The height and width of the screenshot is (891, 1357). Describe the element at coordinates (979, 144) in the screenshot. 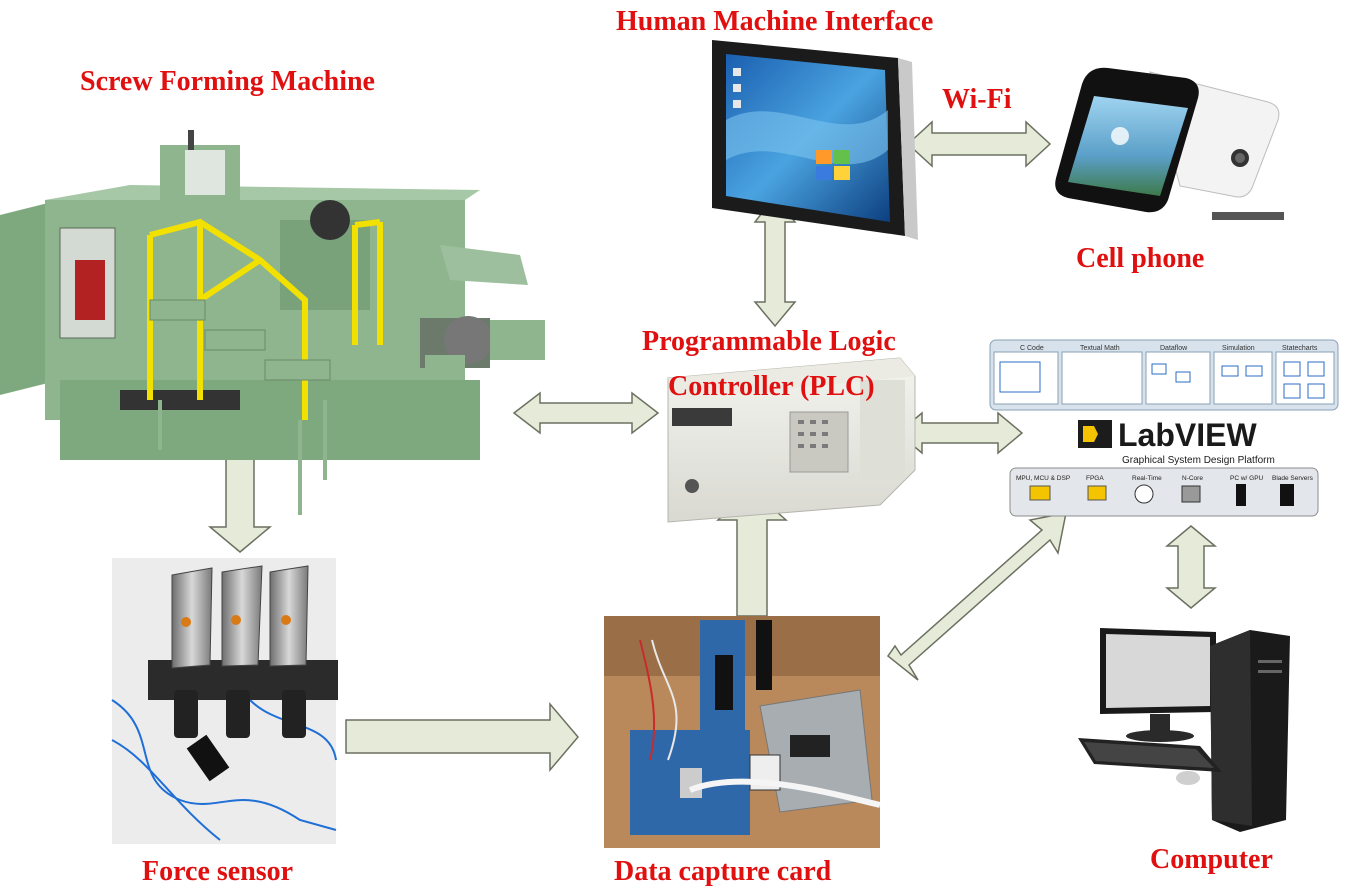

I see `arrow-hmi-phone` at that location.